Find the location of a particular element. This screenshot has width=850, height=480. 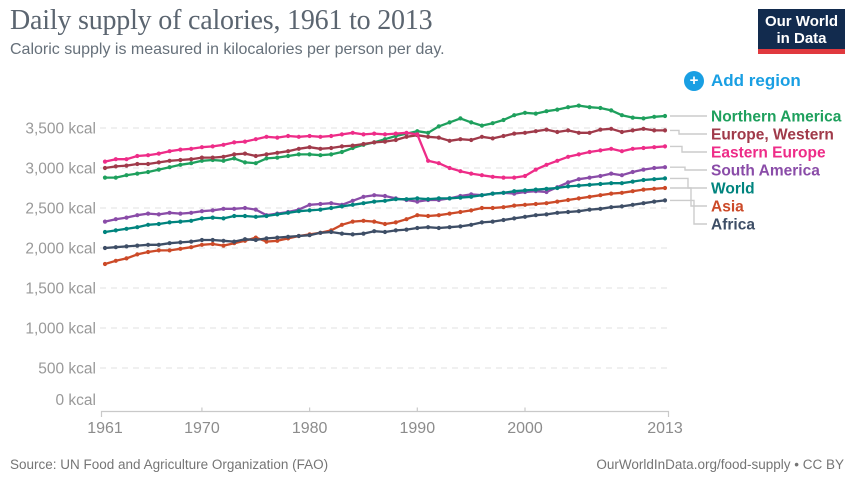

legend-label-europe-western: Europe, Western is located at coordinates (772, 135).